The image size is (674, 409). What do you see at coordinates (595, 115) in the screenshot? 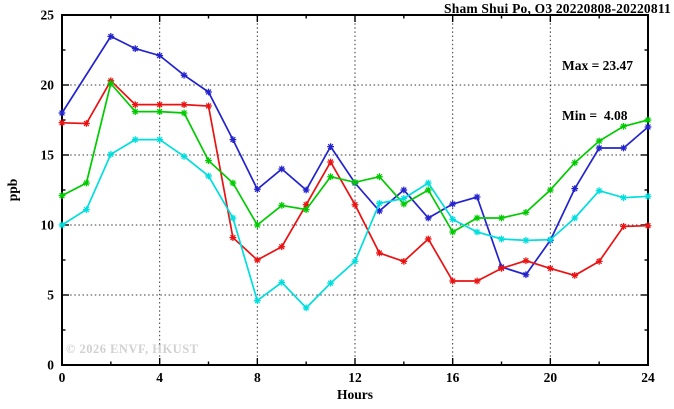
I see `min-value-label: Min = 4.08` at bounding box center [595, 115].